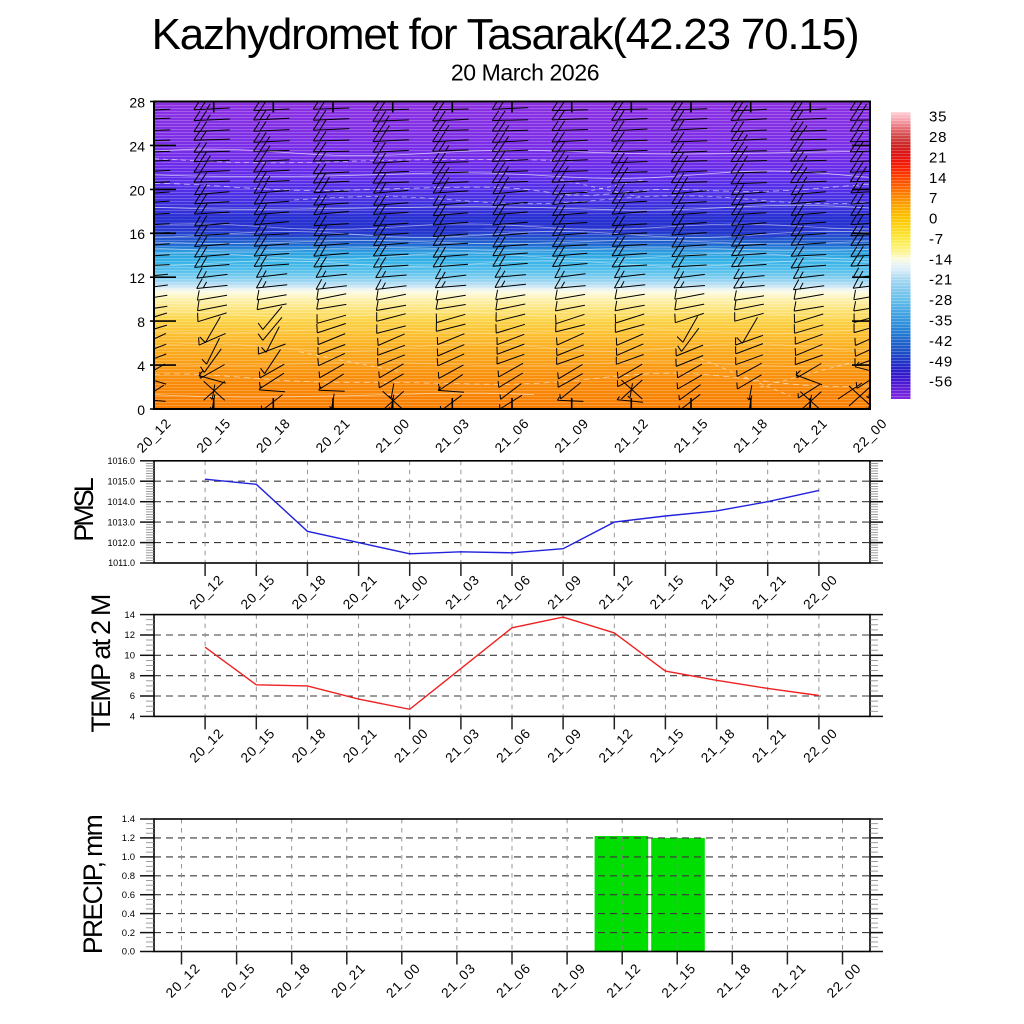 The image size is (1024, 1024). I want to click on svg-text: 35, so click(938, 117).